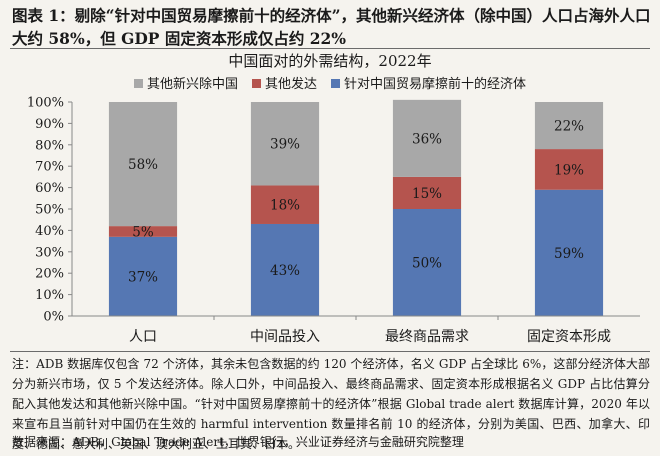 The width and height of the screenshot is (660, 456). I want to click on legend-label: 其他发达, so click(291, 84).